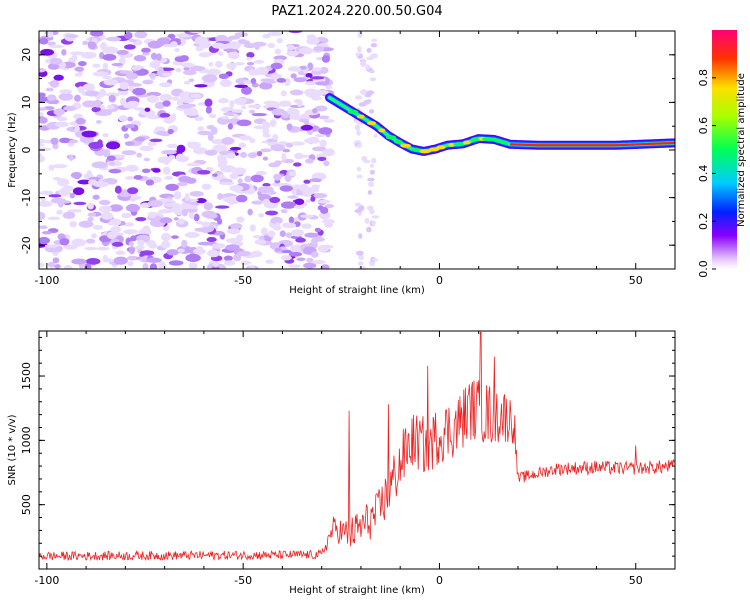 The image size is (750, 600). I want to click on colorbar-tick-label: 0.4, so click(703, 174).